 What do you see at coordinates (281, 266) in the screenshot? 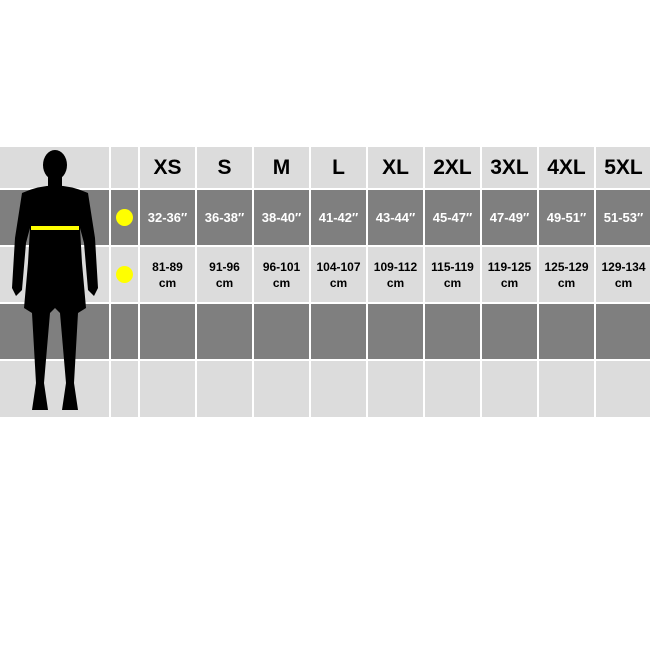
I see `cm-range: 96-101` at bounding box center [281, 266].